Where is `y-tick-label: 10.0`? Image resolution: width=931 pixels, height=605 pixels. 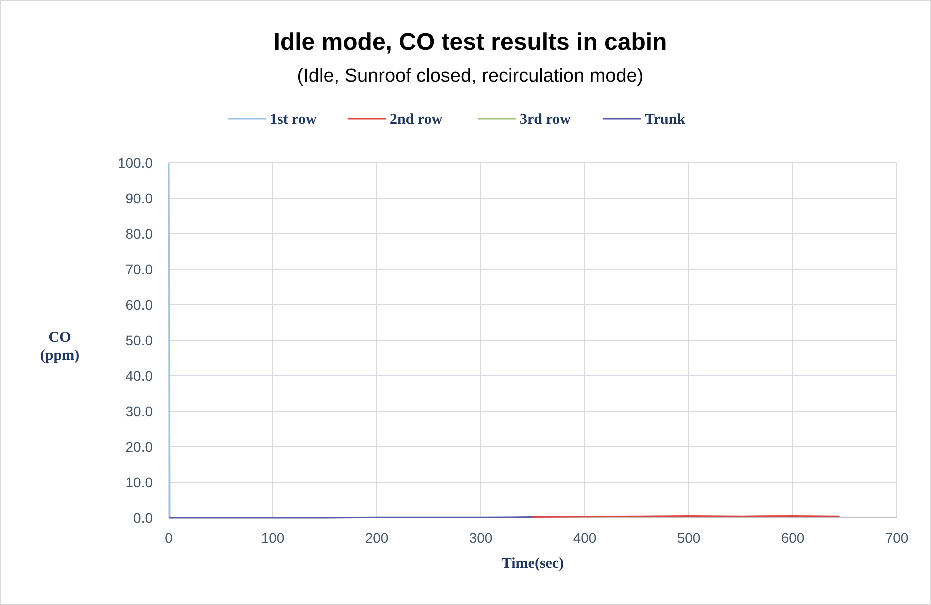
y-tick-label: 10.0 is located at coordinates (140, 482).